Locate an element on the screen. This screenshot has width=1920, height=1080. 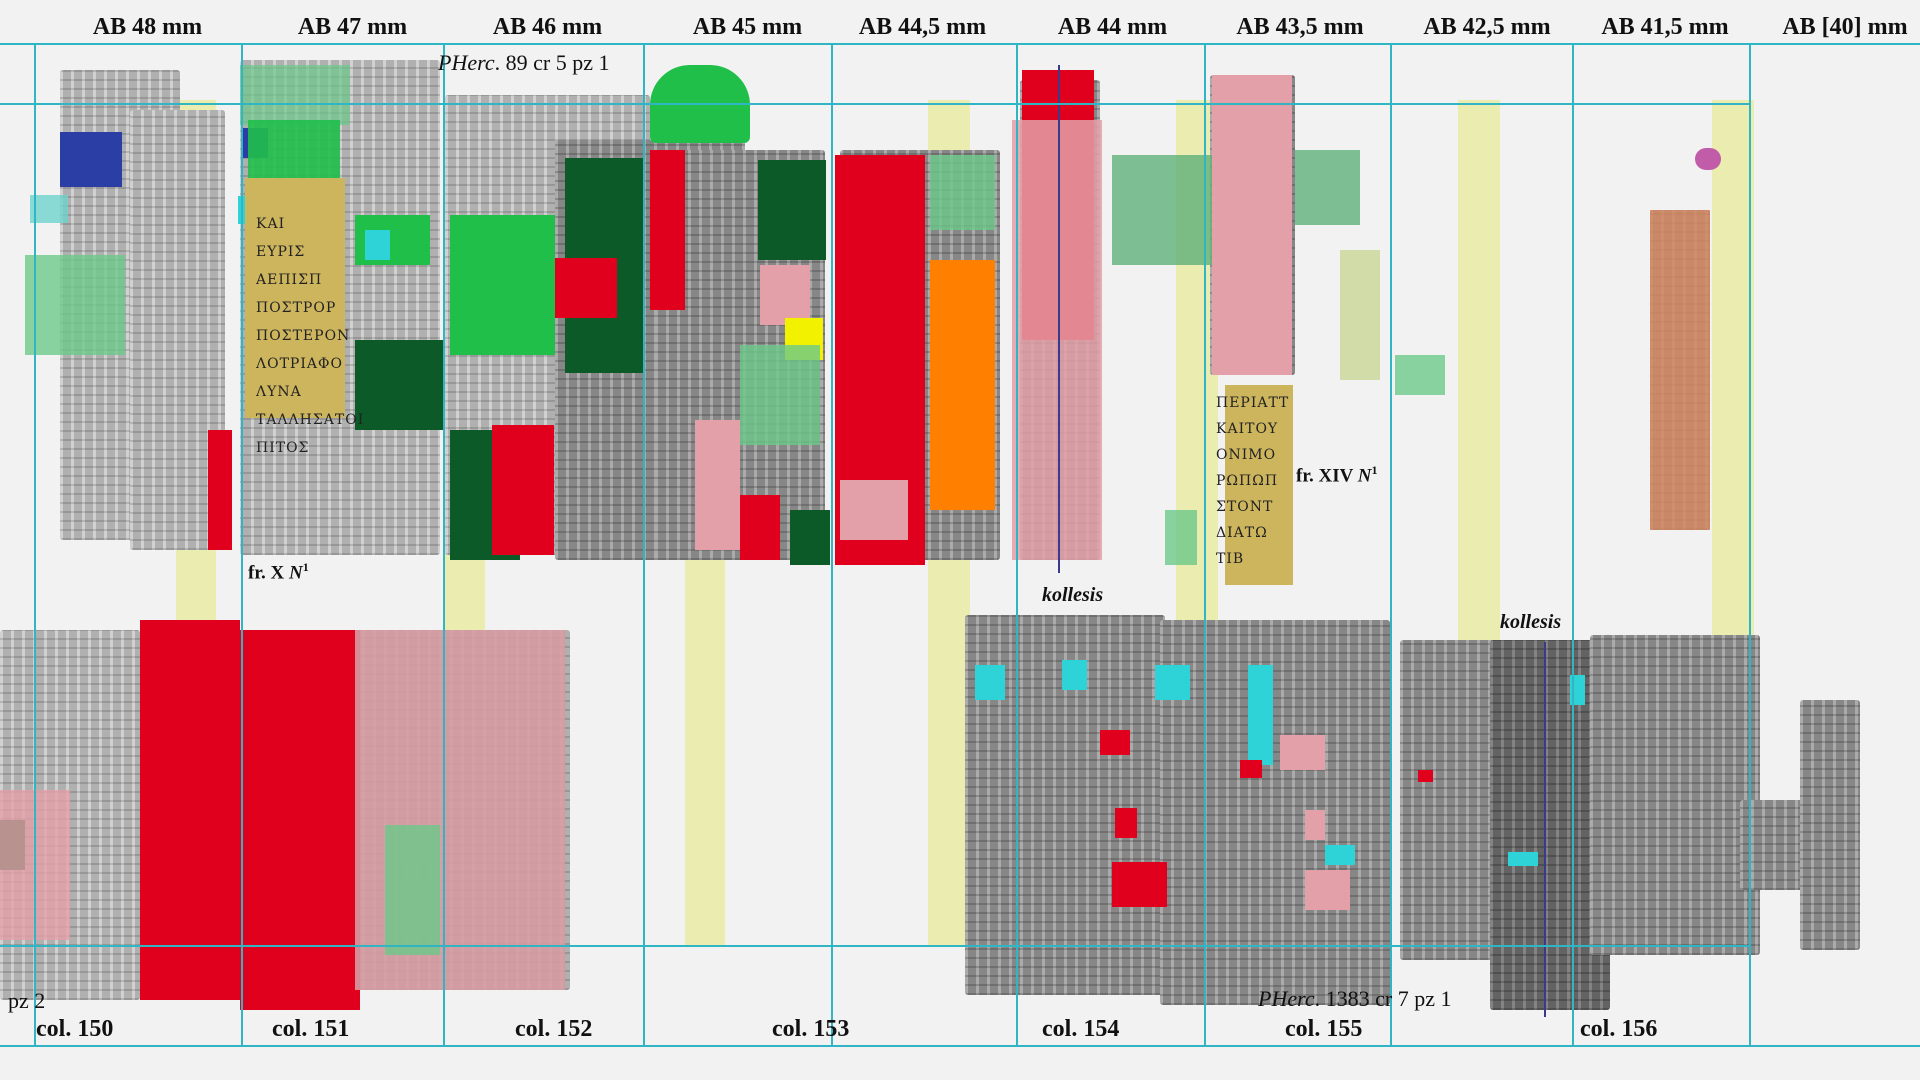
greek-line: ΕΥΡΙΣ is located at coordinates (281, 252).